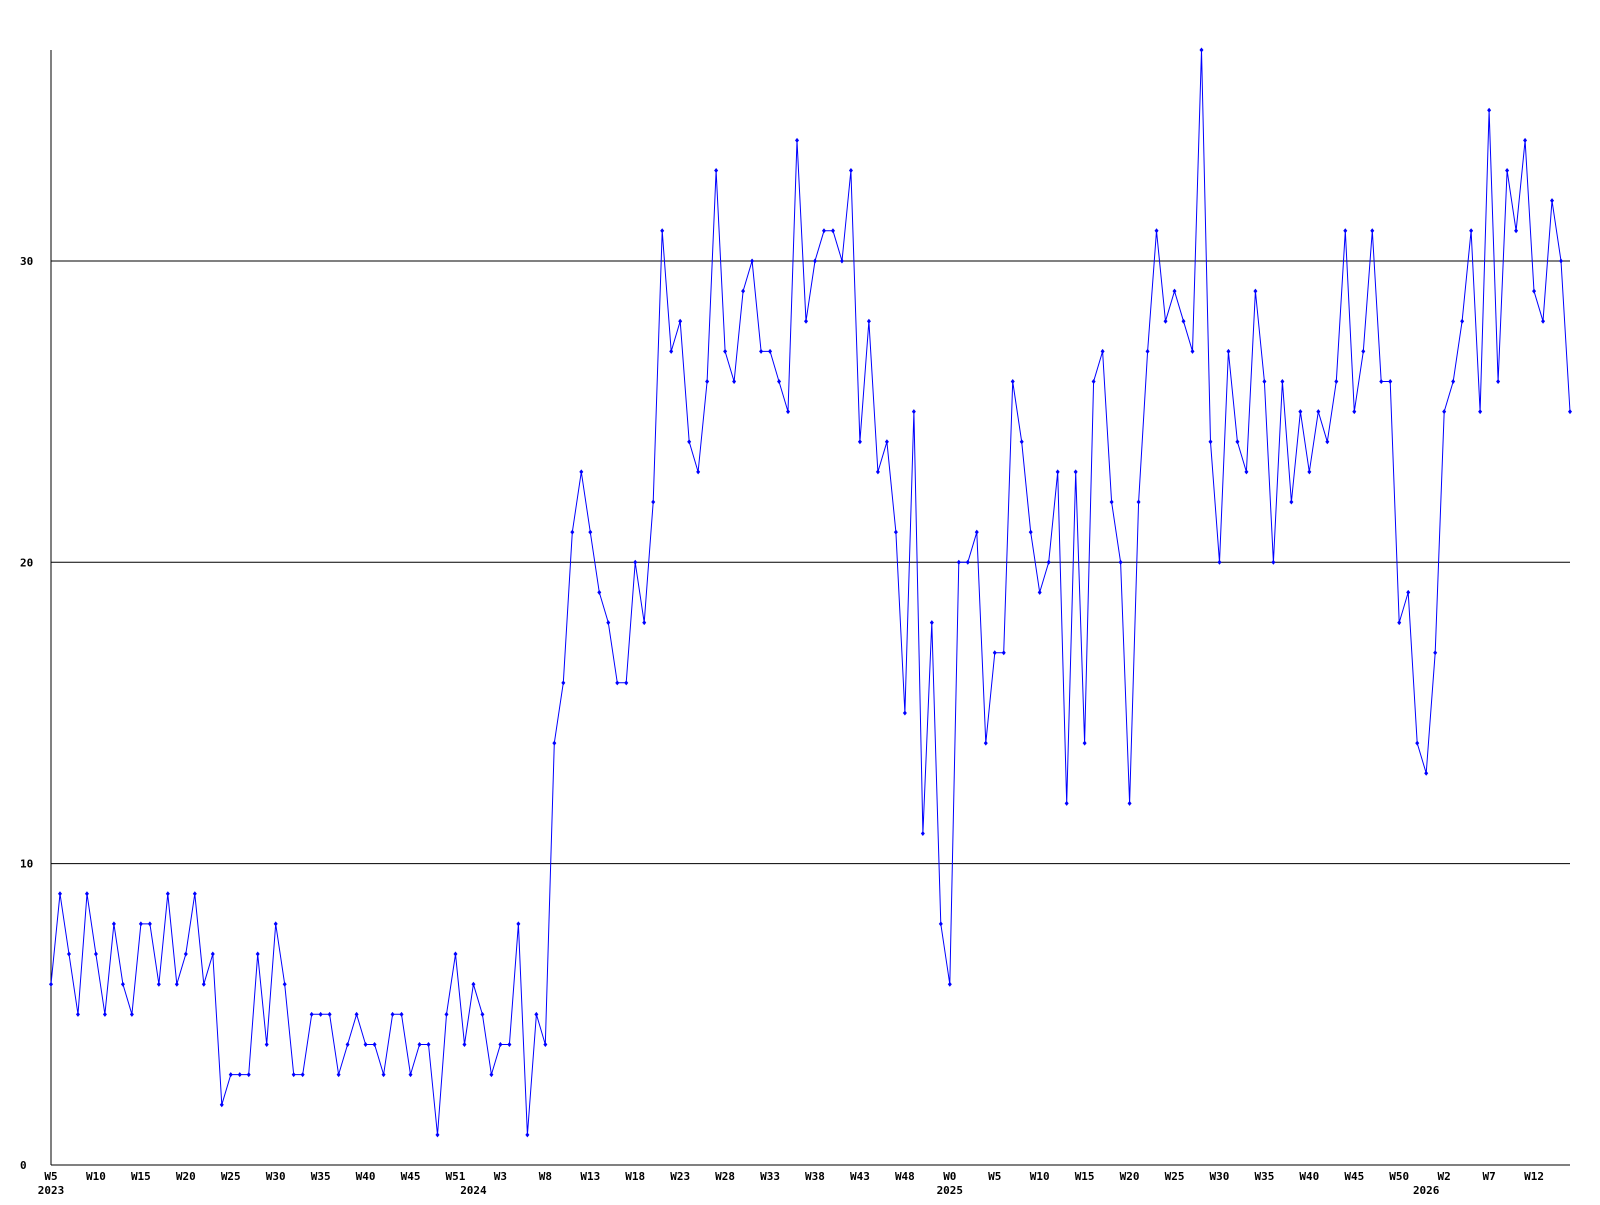  I want to click on x-tick-label: W45, so click(1354, 1176).